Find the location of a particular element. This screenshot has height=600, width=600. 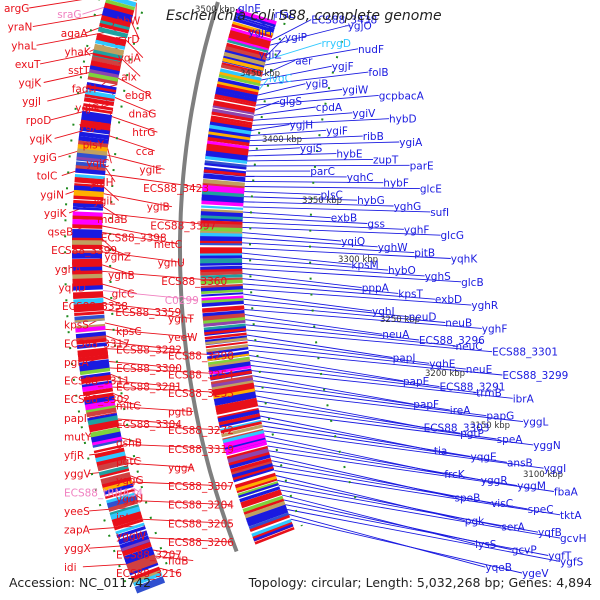

gene-label: qseB is located at coordinates (61, 233).